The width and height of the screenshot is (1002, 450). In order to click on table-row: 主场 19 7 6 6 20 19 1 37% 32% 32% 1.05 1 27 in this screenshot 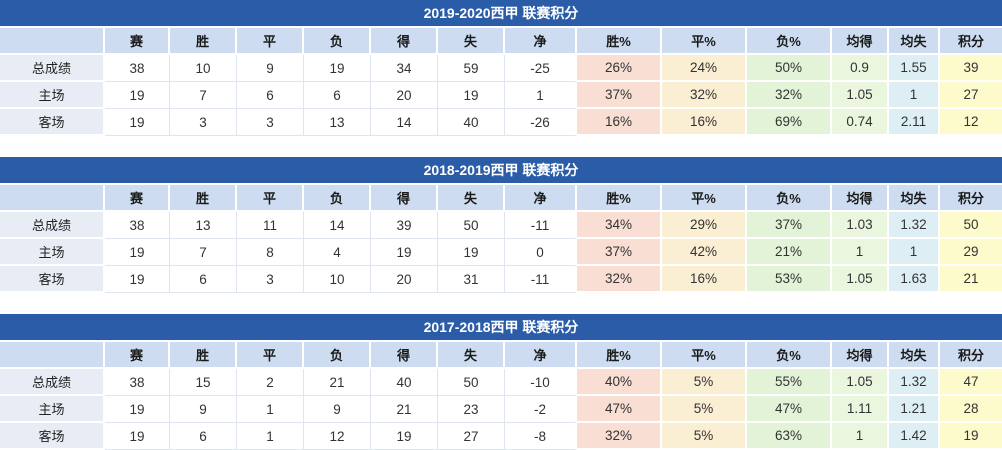, I will do `click(501, 95)`.